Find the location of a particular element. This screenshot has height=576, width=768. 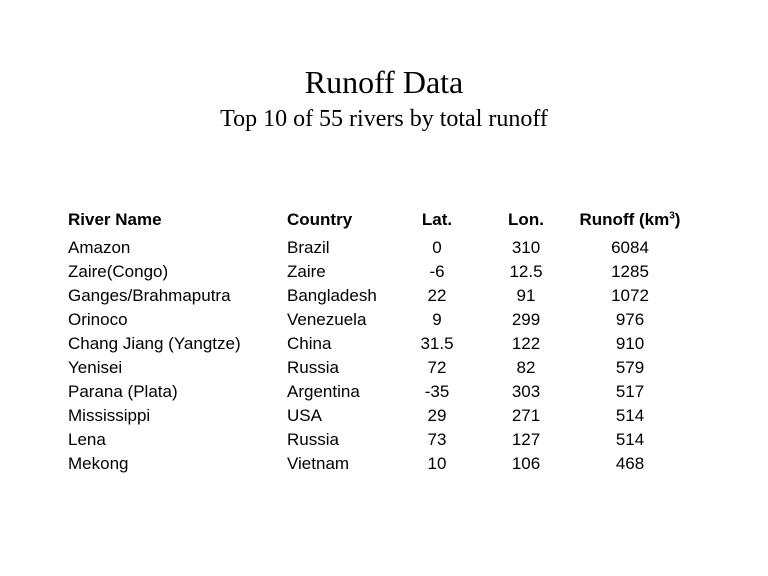

table-row: Zaire(Congo) Zaire -6 12.5 1285 is located at coordinates (384, 274).